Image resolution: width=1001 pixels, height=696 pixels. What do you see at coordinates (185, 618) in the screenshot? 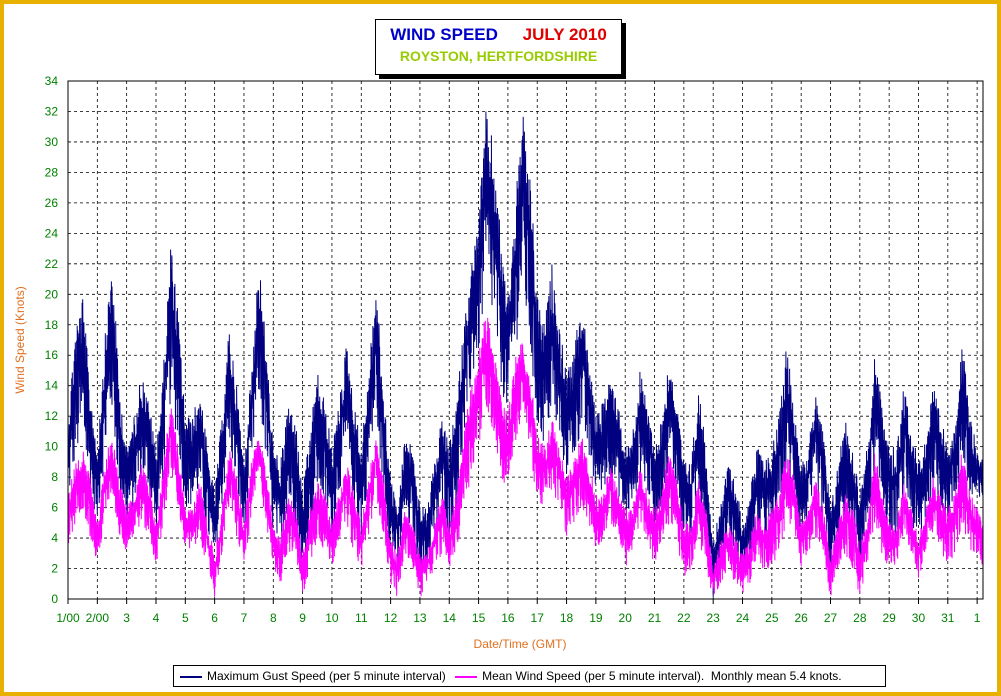
I see `x-tick-label: 5` at bounding box center [185, 618].